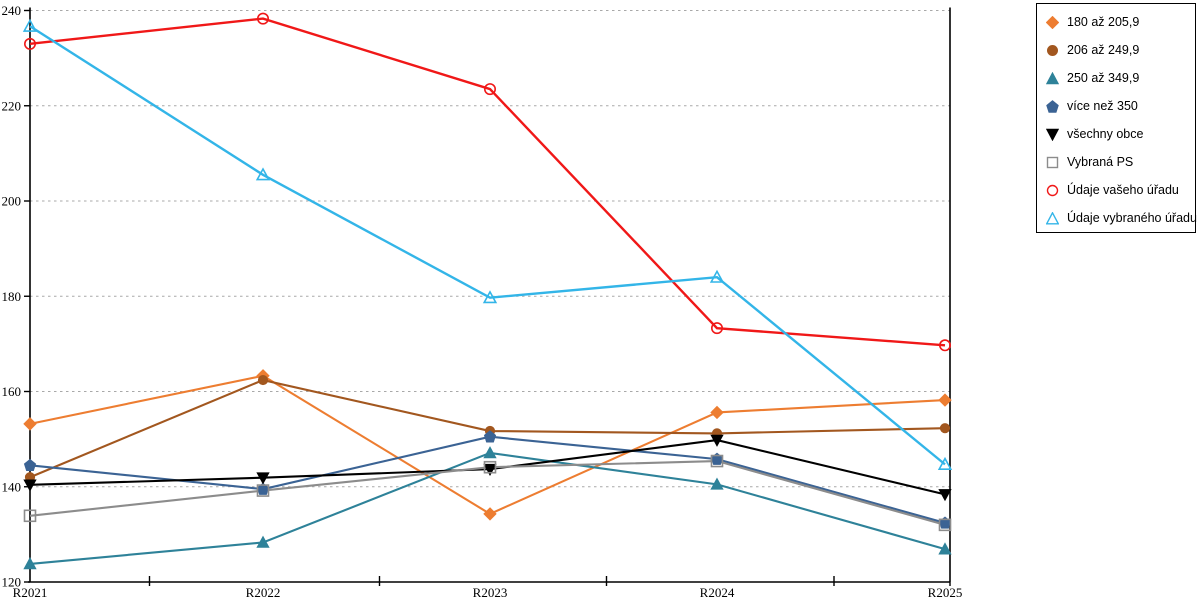  I want to click on legend-item: Údaje vybraného úřadu, so click(1121, 218).